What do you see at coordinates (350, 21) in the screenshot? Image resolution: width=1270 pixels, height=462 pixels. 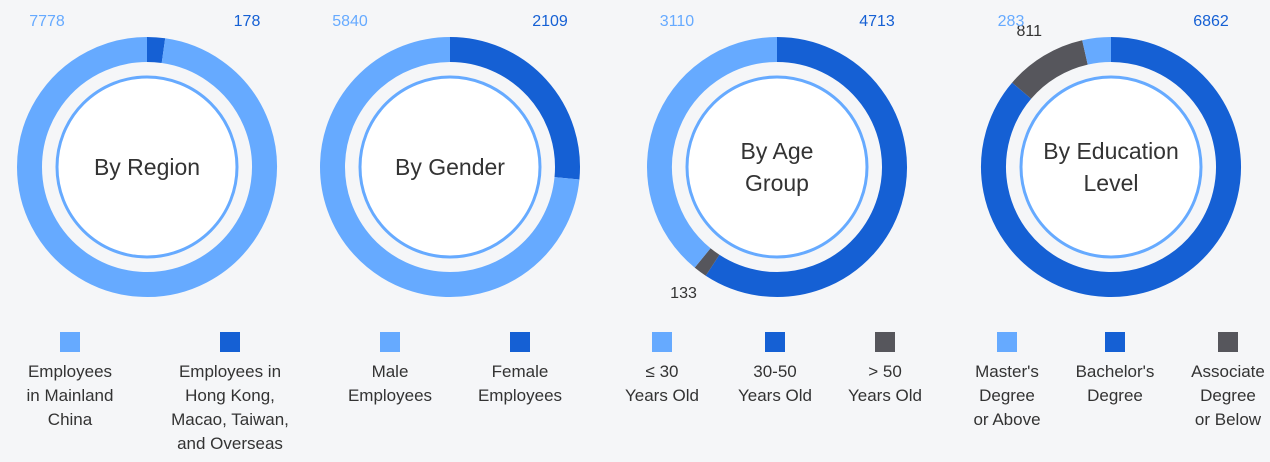 I see `value-label: 5840` at bounding box center [350, 21].